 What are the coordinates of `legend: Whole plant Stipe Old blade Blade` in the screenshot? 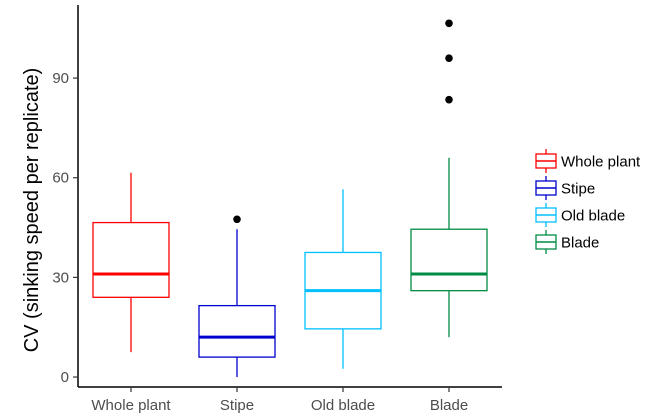 It's located at (588, 201).